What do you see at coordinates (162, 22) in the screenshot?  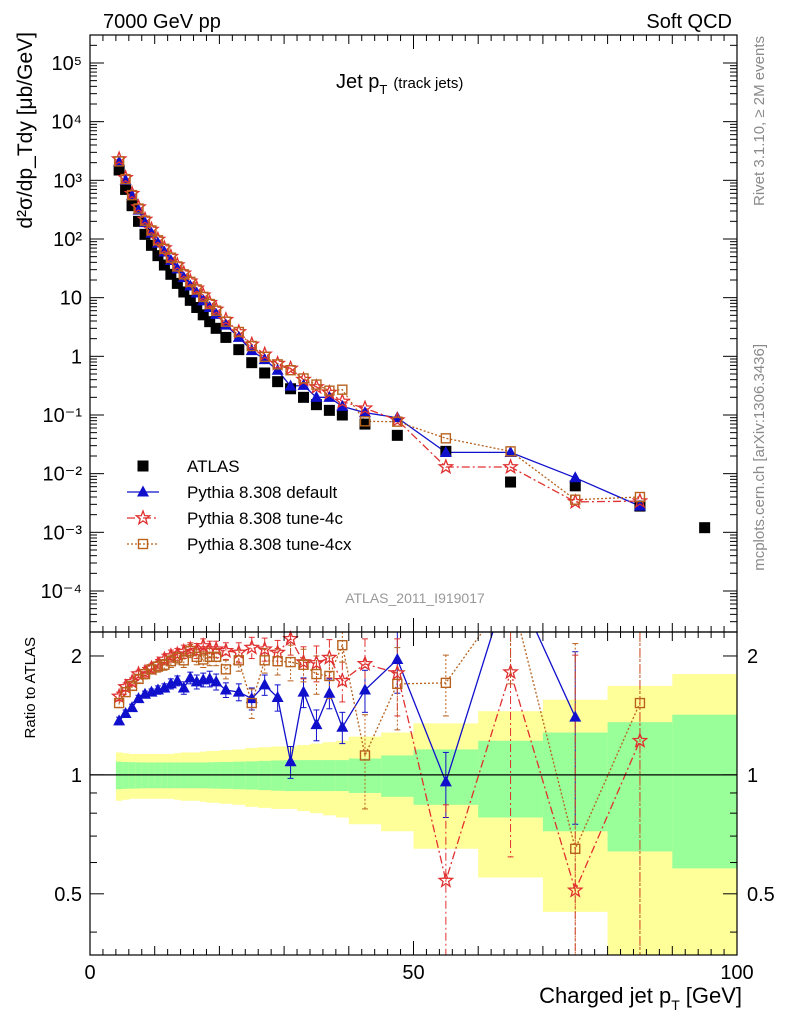 I see `header-energy: 7000 GeV pp` at bounding box center [162, 22].